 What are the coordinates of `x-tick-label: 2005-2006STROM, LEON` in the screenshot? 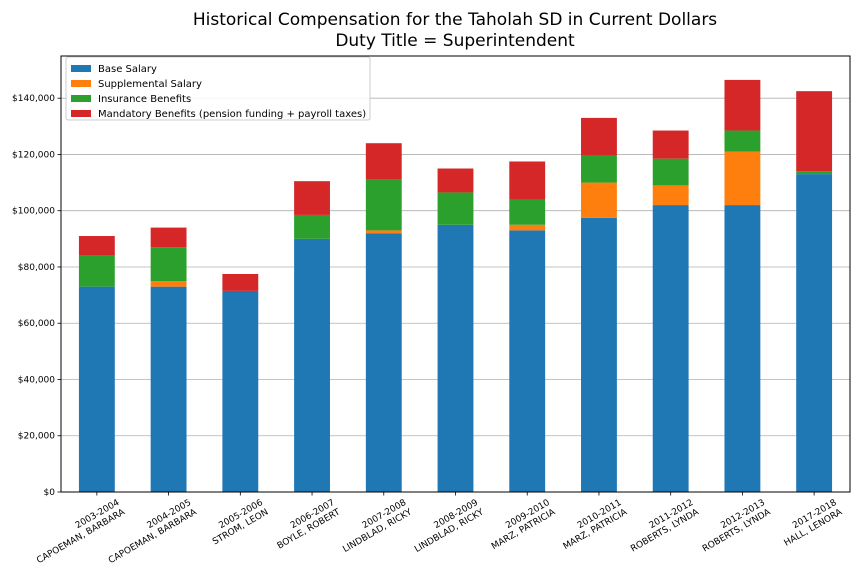 It's located at (238, 523).